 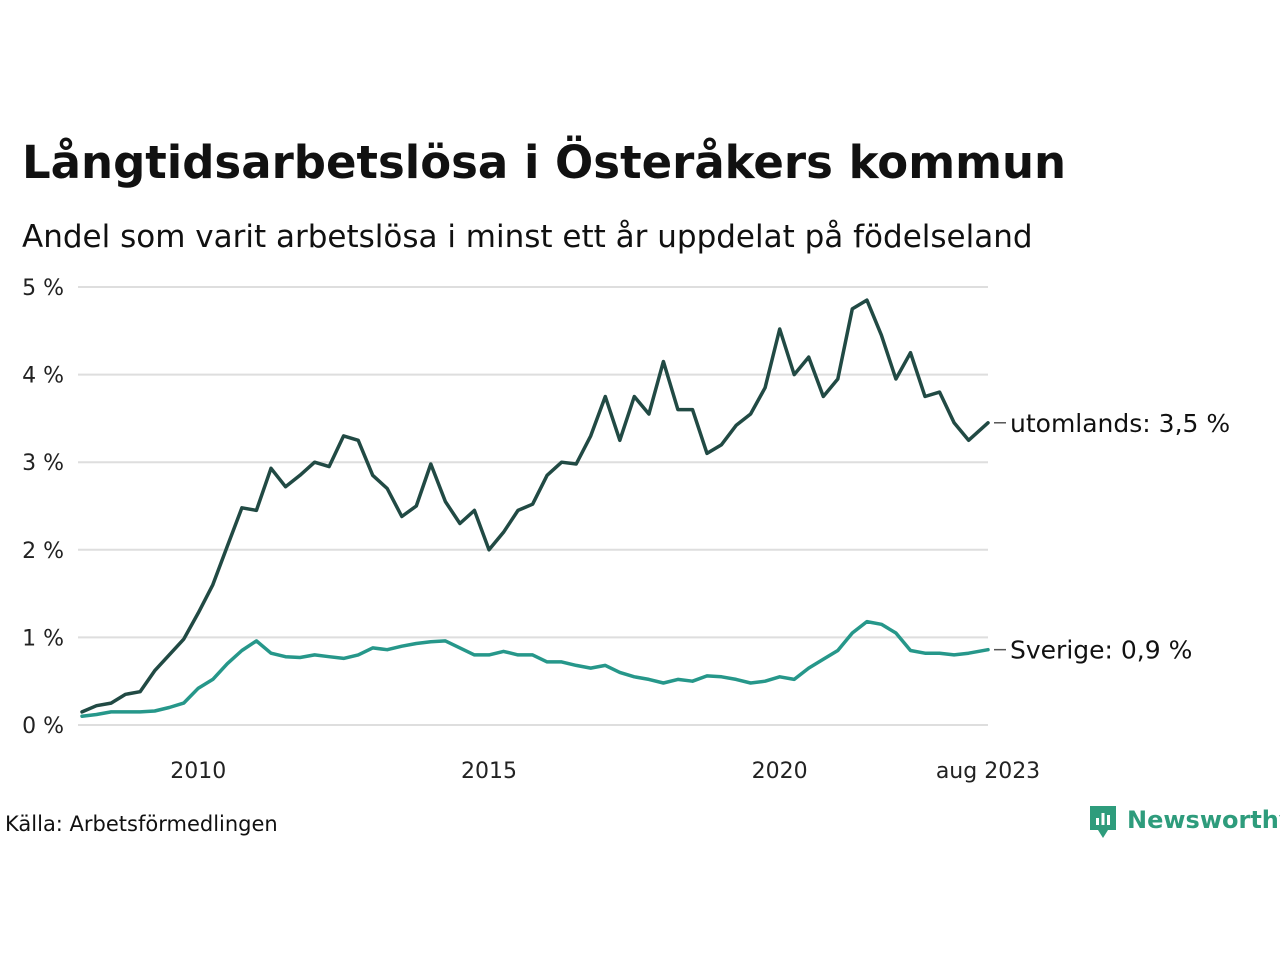 I want to click on y-tick-label: 0 %, so click(x=43, y=726).